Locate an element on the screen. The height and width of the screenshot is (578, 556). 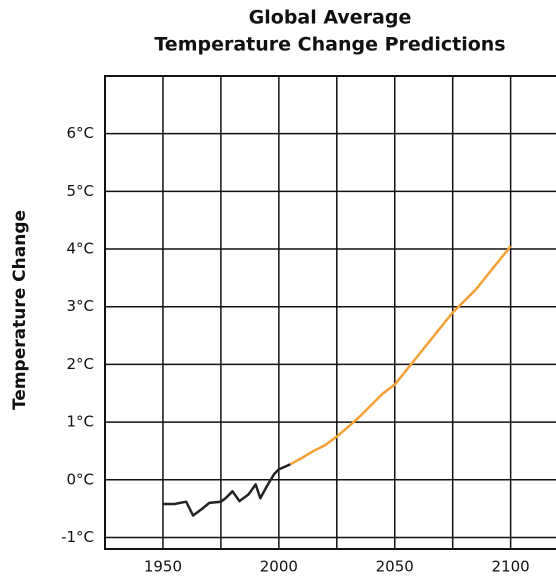
y-tick-label: 5°C is located at coordinates (80, 191).